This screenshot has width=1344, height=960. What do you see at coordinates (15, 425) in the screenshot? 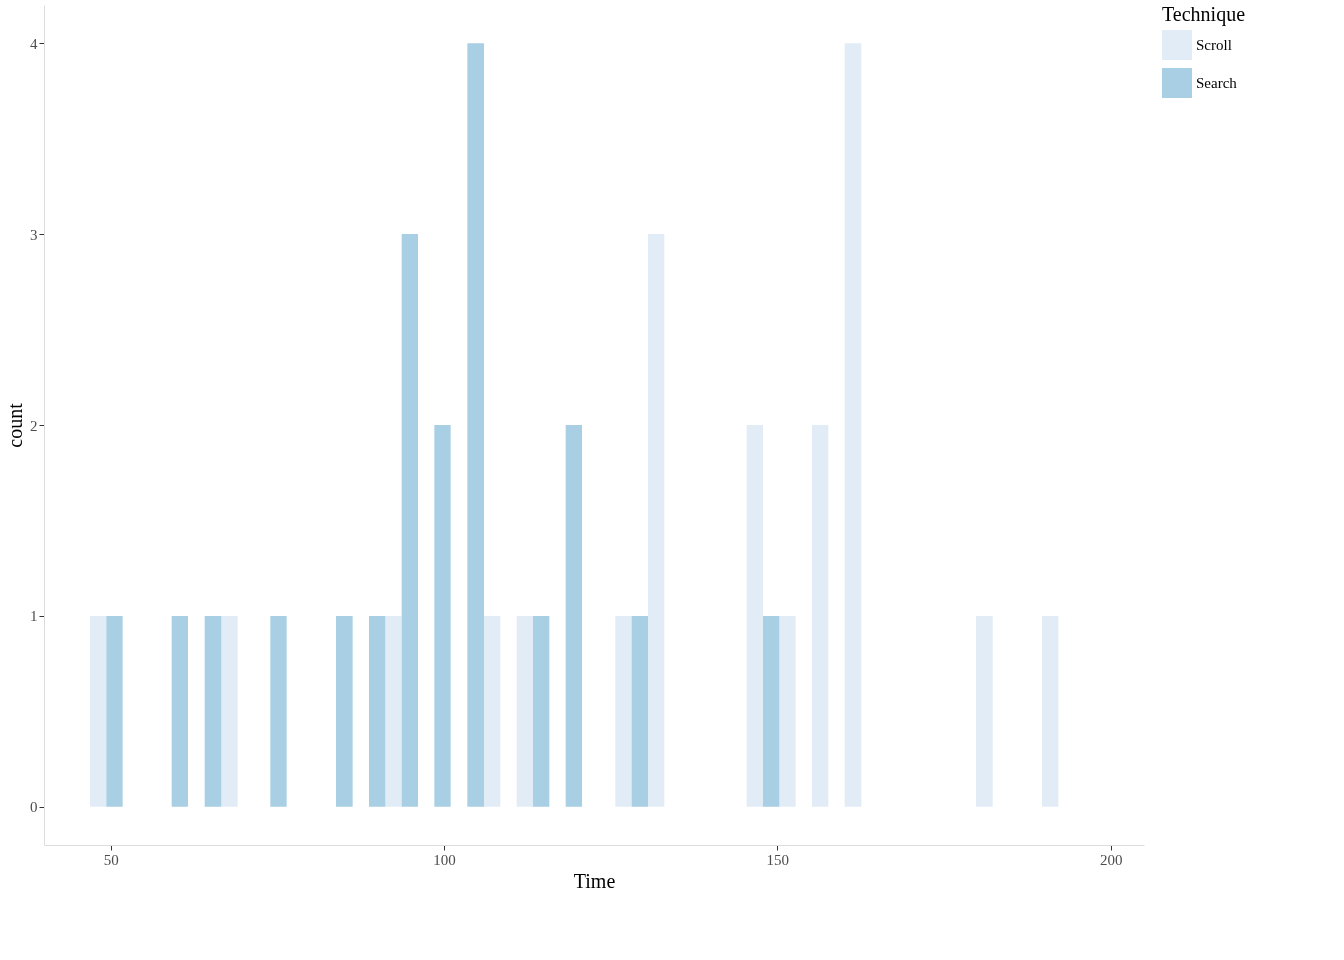
I see `y-axis-title: count` at bounding box center [15, 425].